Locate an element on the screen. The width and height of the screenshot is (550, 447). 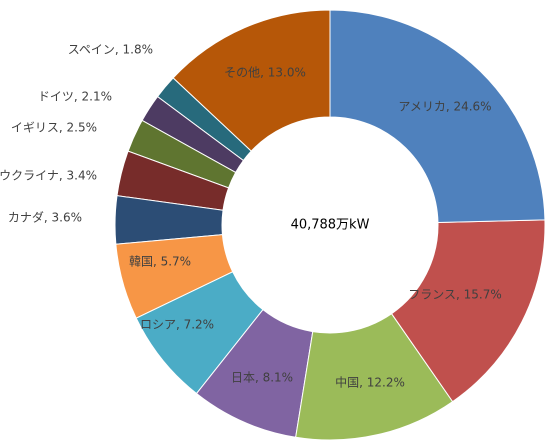
data-label: カナダ, 3.6% is located at coordinates (45, 217).